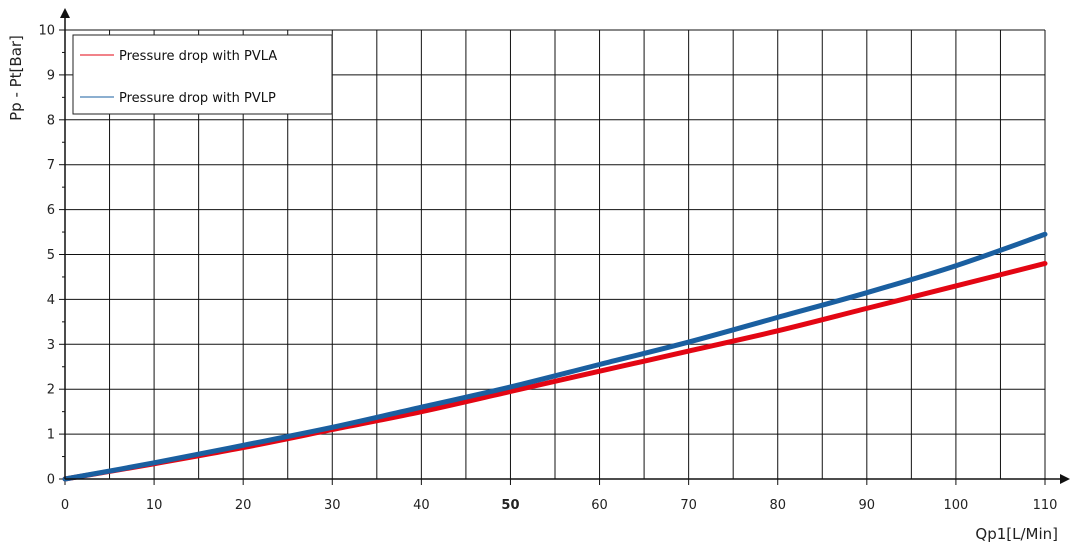  I want to click on x-tick-label: 60, so click(599, 505).